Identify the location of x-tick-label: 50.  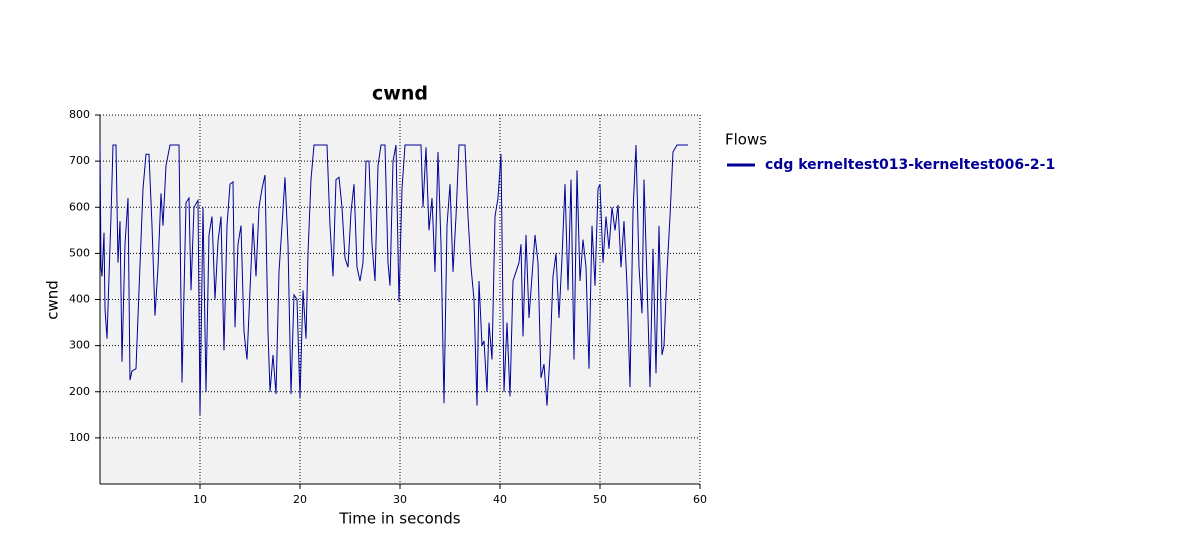
(600, 499).